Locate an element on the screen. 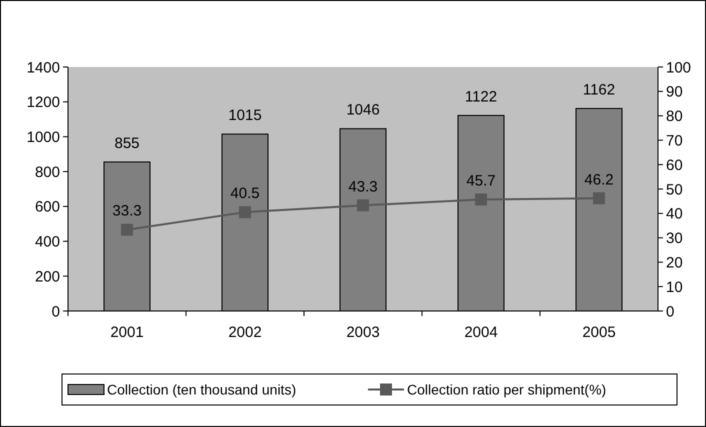 The height and width of the screenshot is (427, 706). y-tick-label: 600 is located at coordinates (47, 207).